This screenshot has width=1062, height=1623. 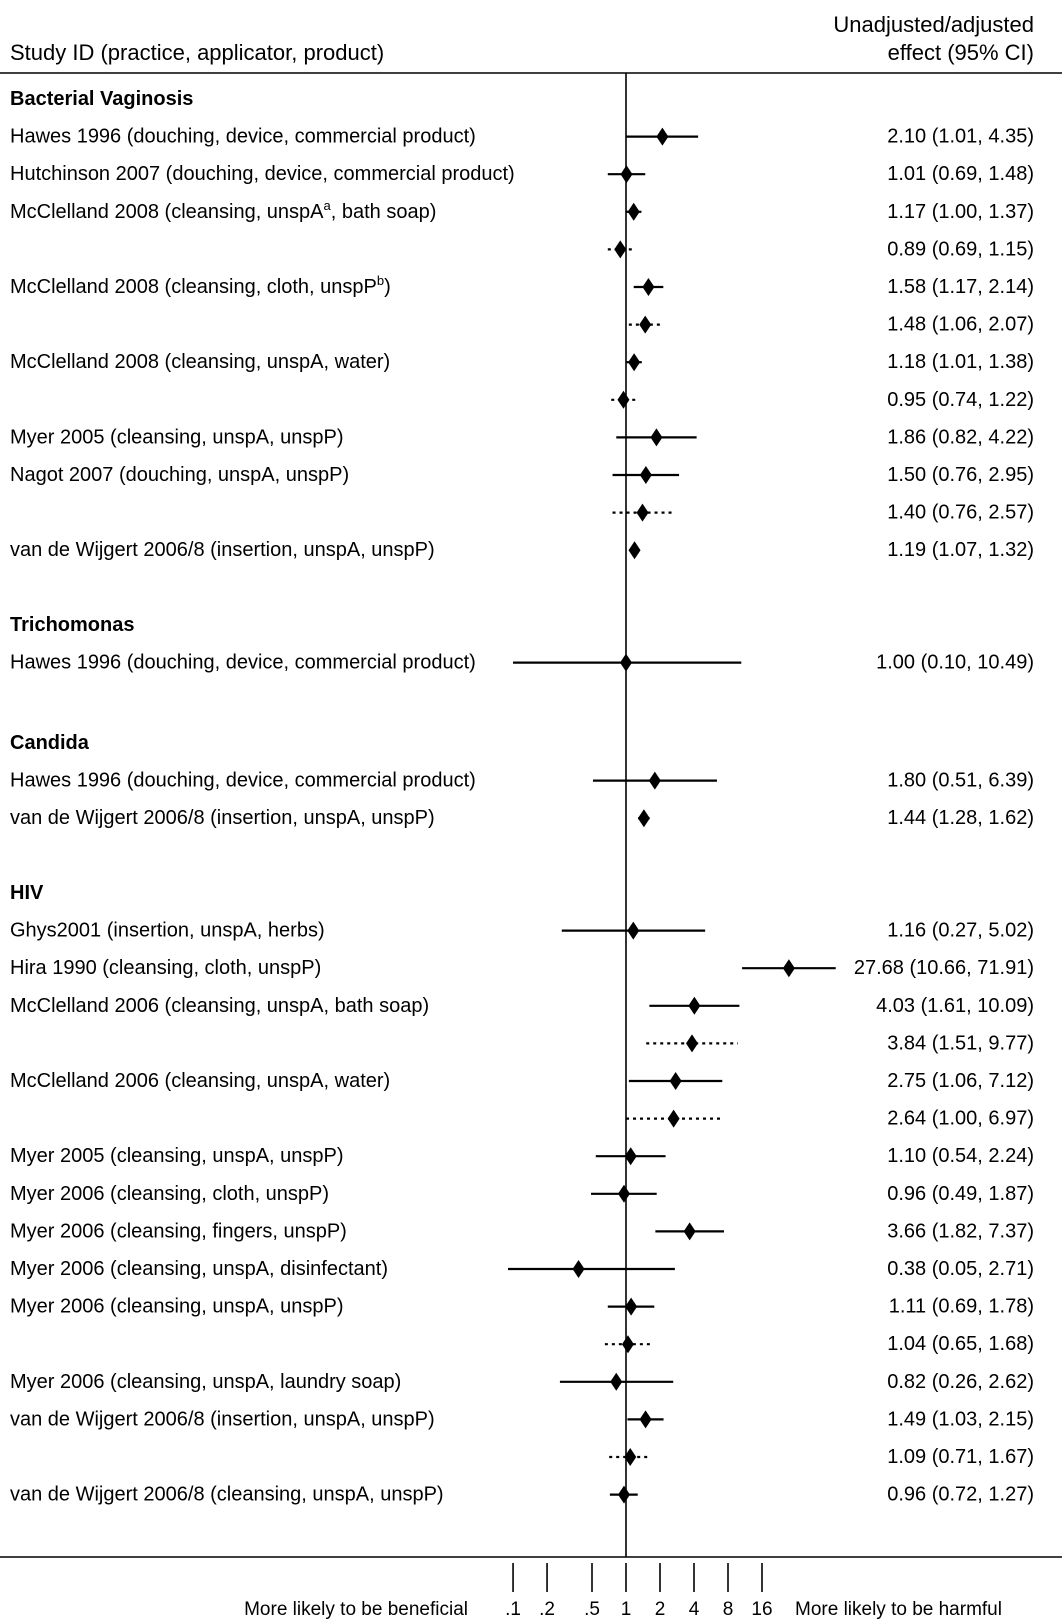 What do you see at coordinates (960, 437) in the screenshot?
I see `effect-estimate: 1.86 (0.82, 4.22)` at bounding box center [960, 437].